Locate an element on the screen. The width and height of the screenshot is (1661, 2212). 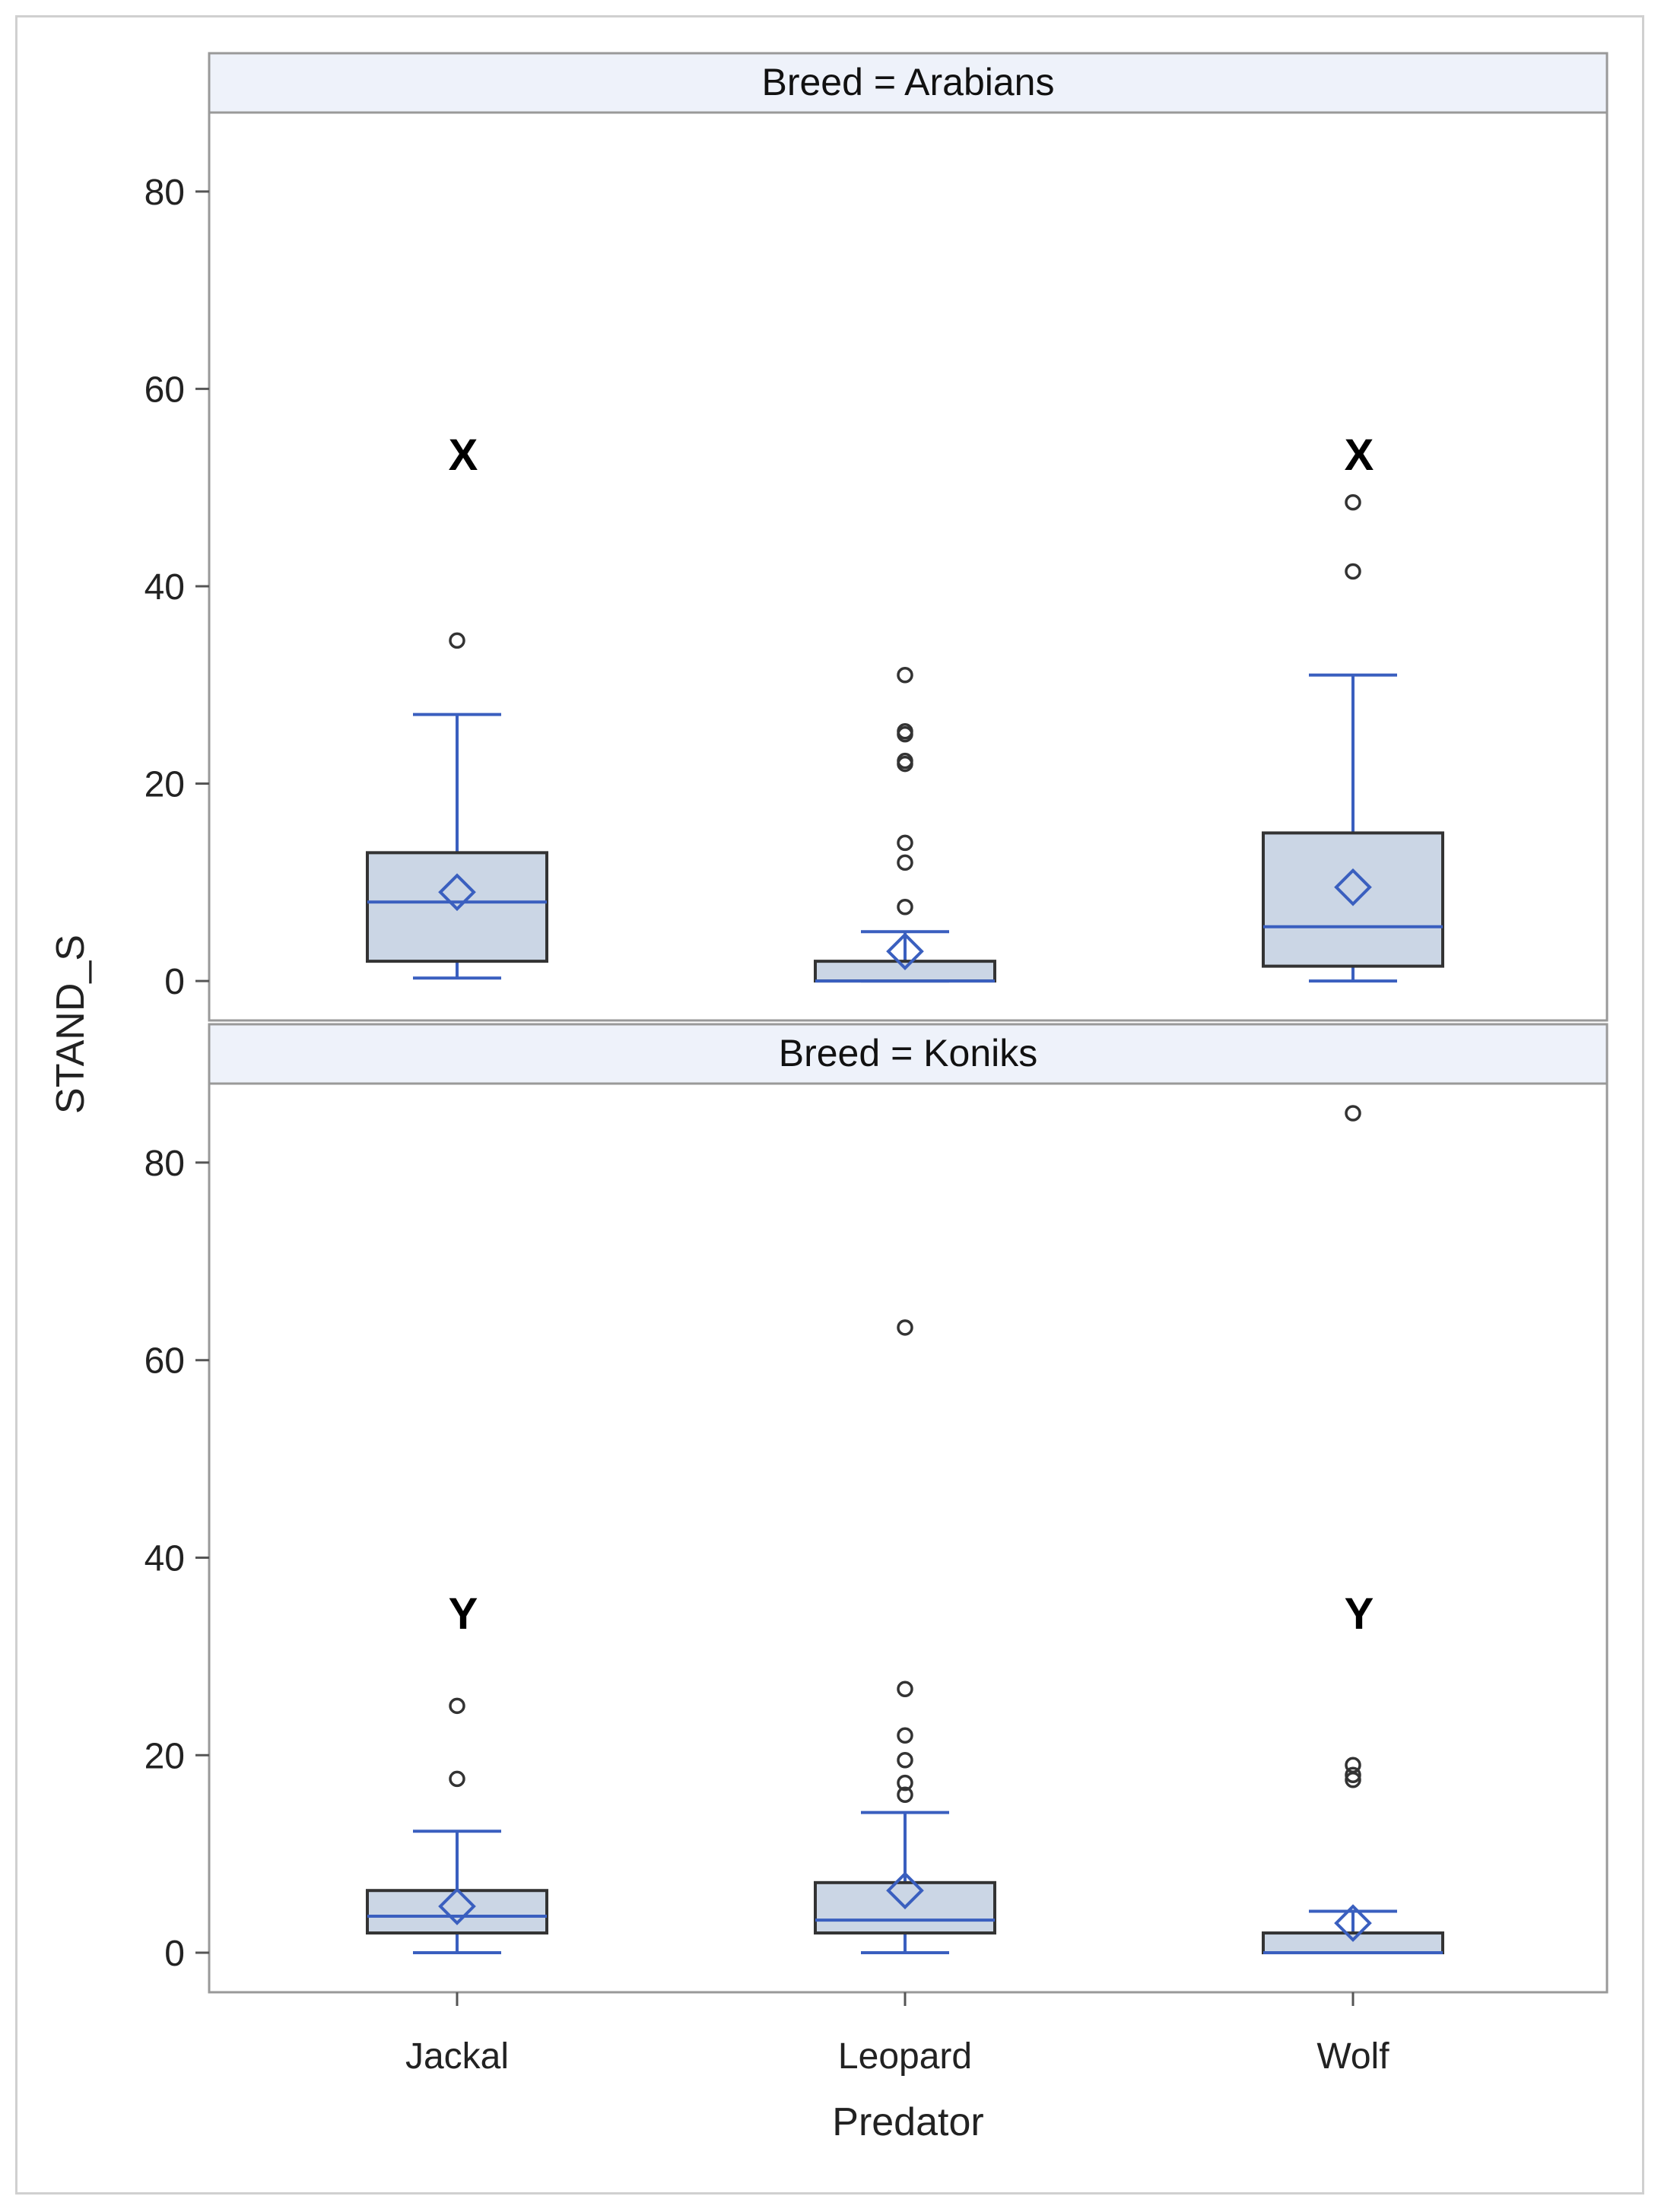
x-tick-label: Jackal is located at coordinates (457, 2056).